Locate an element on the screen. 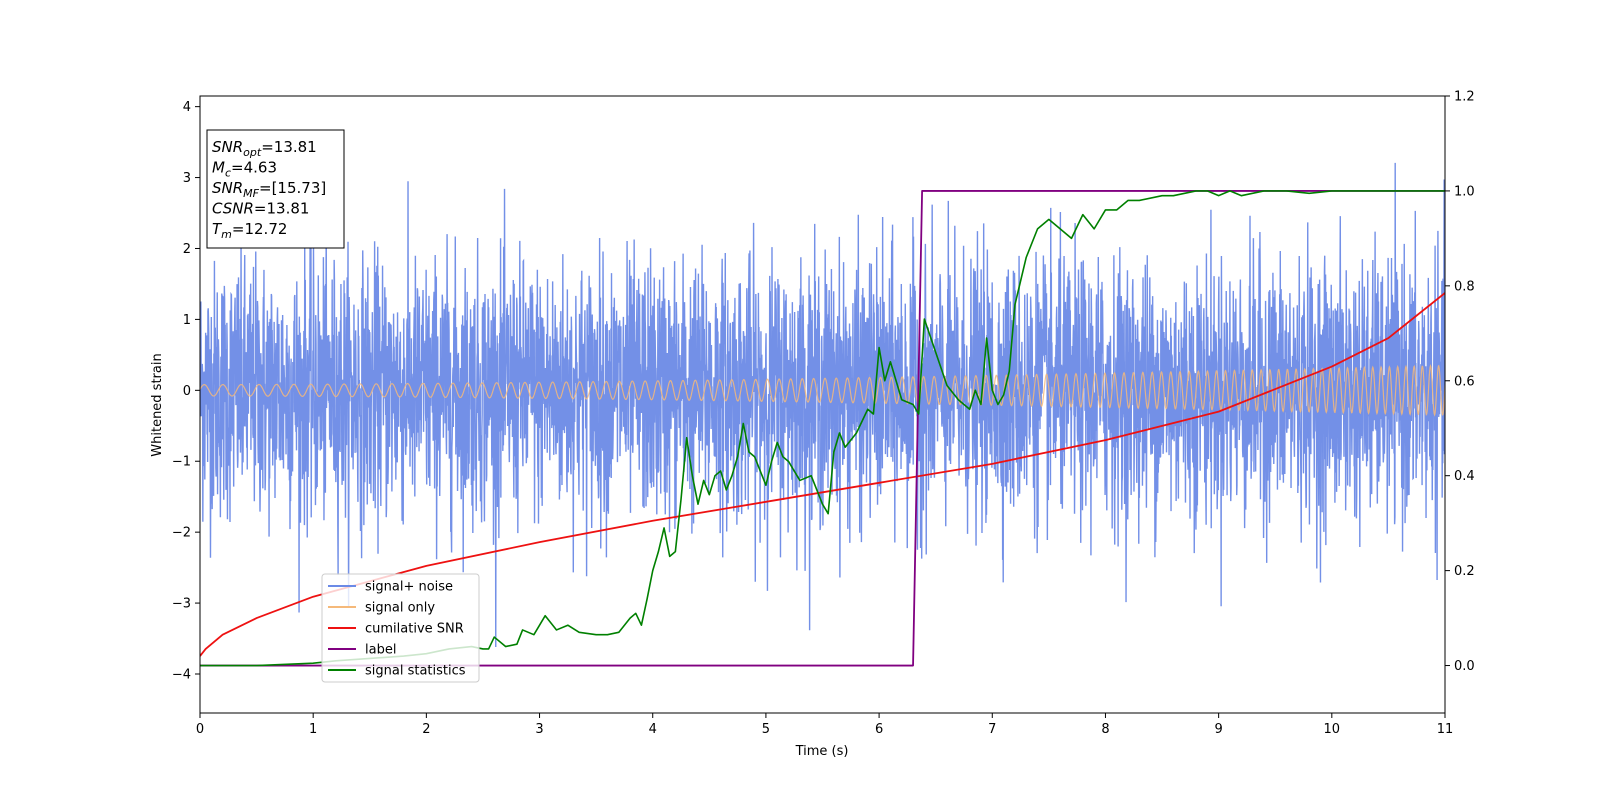  x-tick-label: 6 is located at coordinates (879, 729).